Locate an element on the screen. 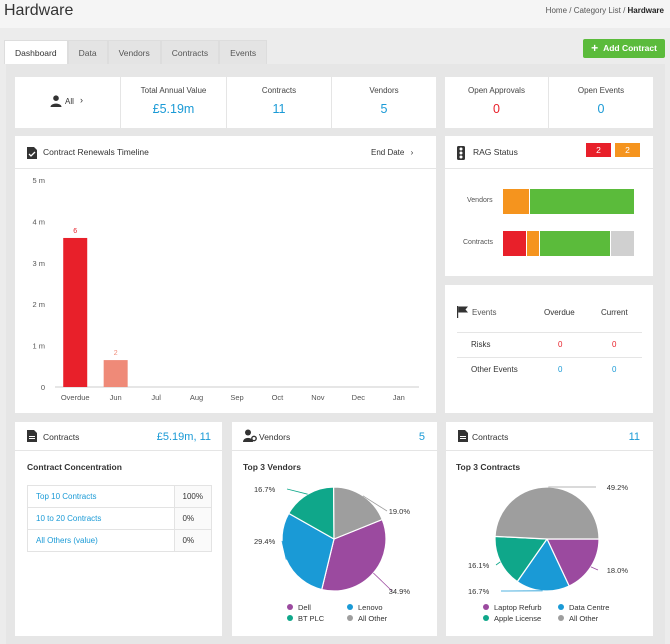 The image size is (670, 644). legend-item: Apple License is located at coordinates (520, 618).